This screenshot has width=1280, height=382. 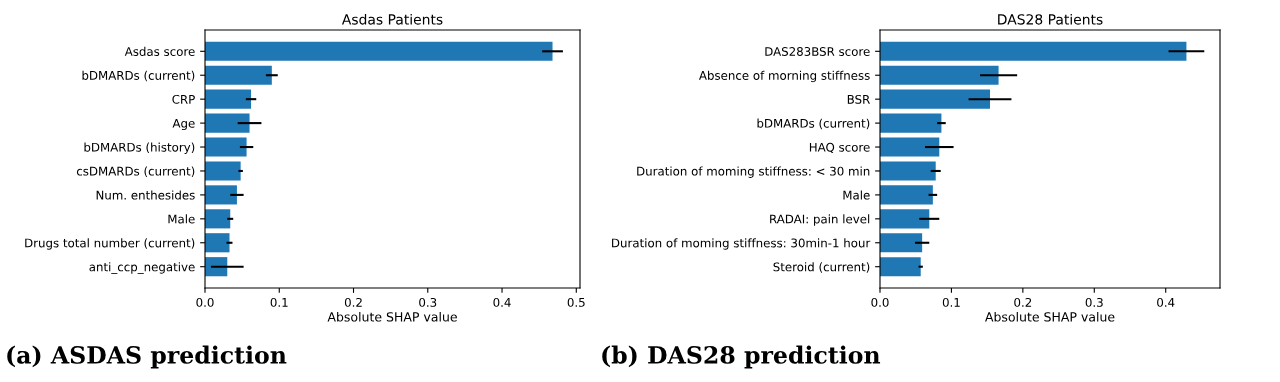 What do you see at coordinates (147, 357) in the screenshot?
I see `text: (a) ASDAS prediction` at bounding box center [147, 357].